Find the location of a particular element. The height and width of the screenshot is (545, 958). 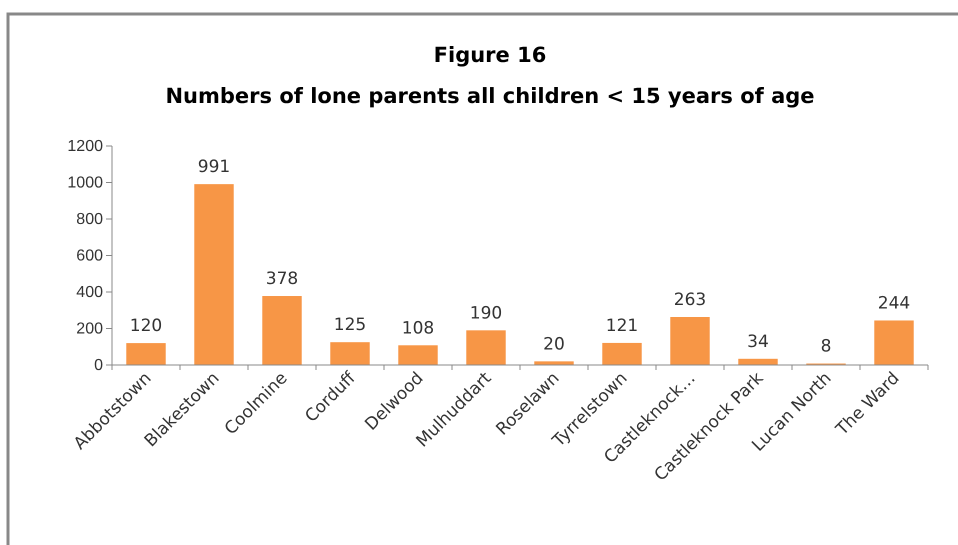

data-label: 34 is located at coordinates (758, 342).